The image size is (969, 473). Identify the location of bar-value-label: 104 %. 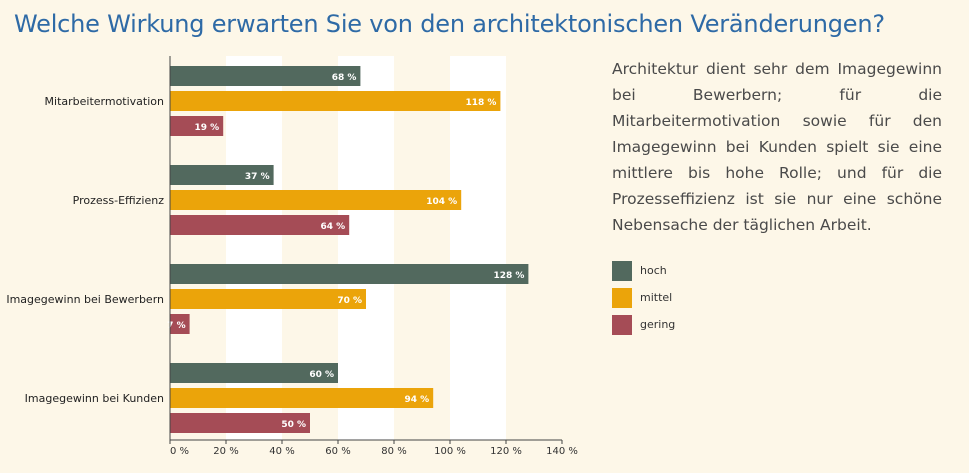
(441, 202).